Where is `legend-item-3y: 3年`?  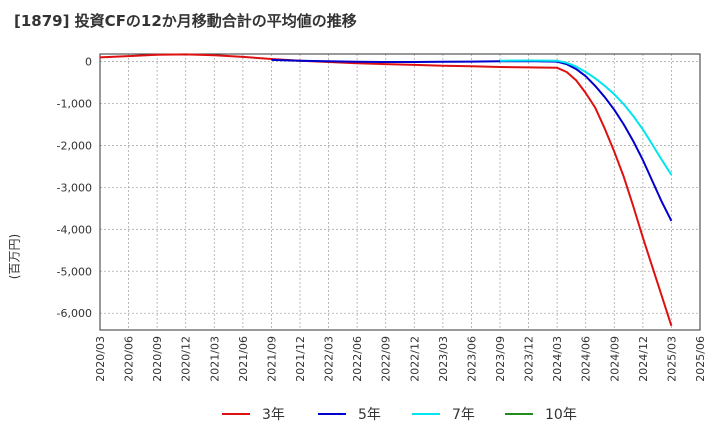 legend-item-3y: 3年 is located at coordinates (253, 414).